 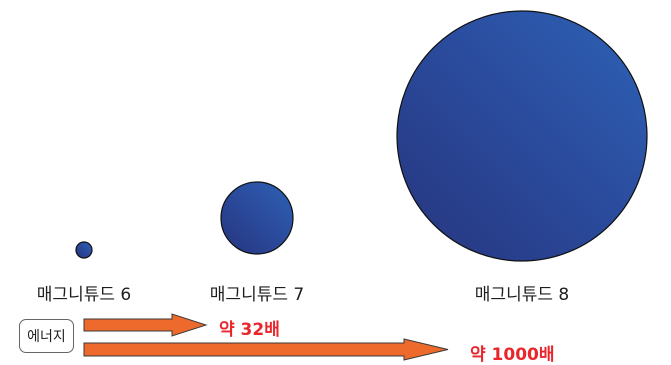 What do you see at coordinates (512, 355) in the screenshot?
I see `ratio-label-1000x: 약 1000배` at bounding box center [512, 355].